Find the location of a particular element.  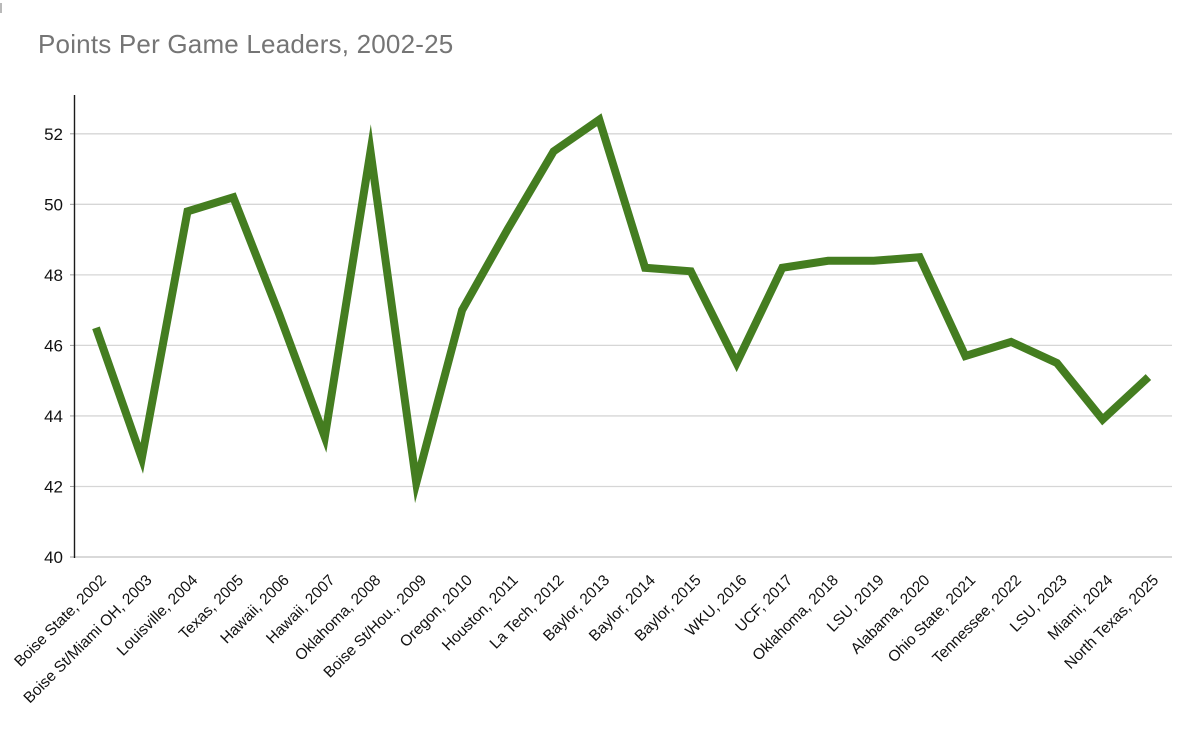

y-tick-label: 46 is located at coordinates (53, 345).